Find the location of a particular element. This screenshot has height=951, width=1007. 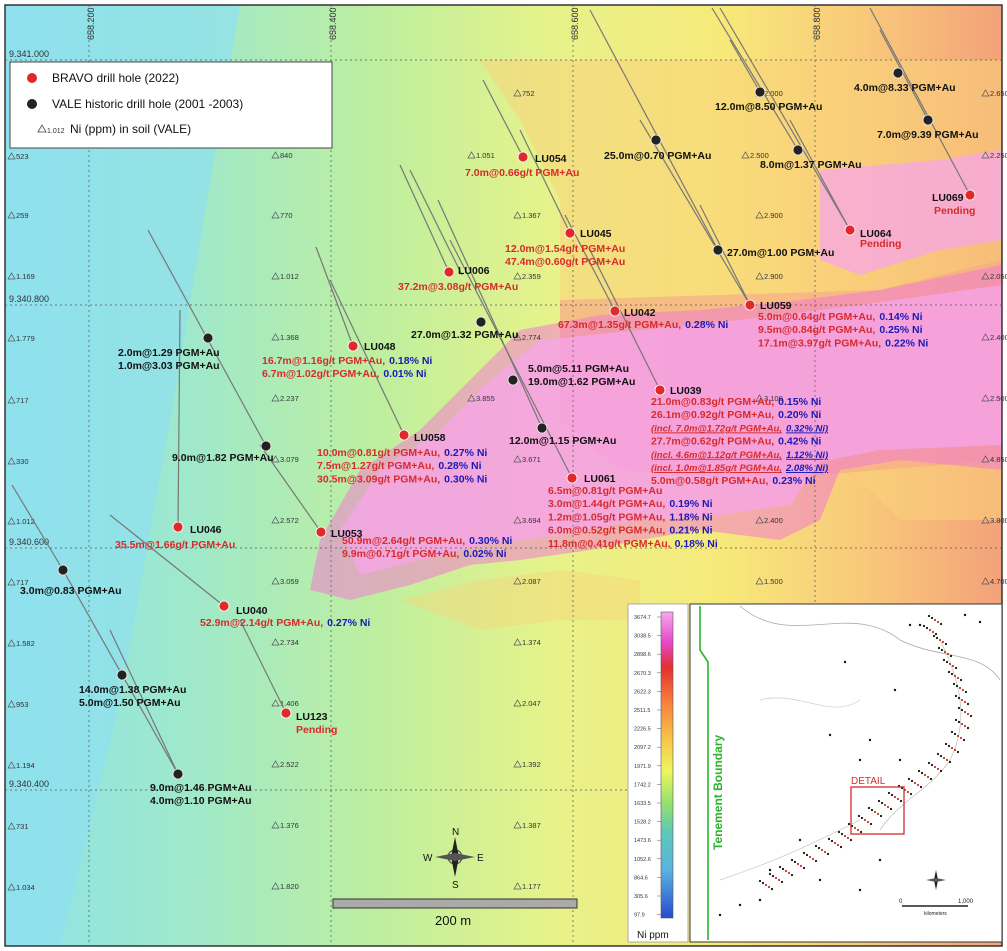

intercept-grade: 12.0m@1.54g/t PGM+Au is located at coordinates (565, 249).